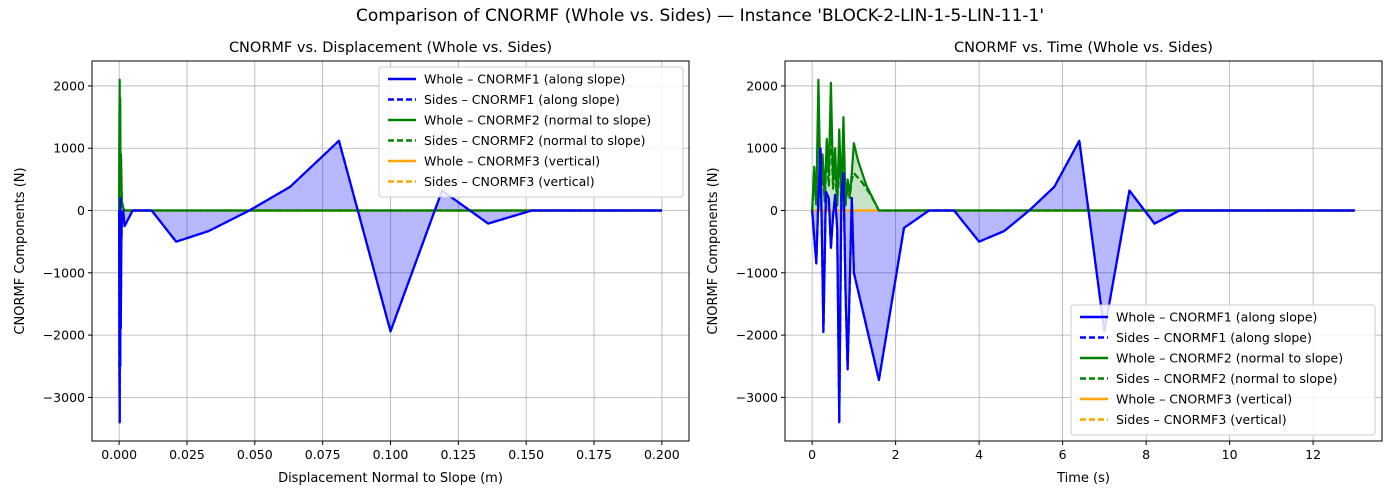 The image size is (1400, 500). What do you see at coordinates (1230, 454) in the screenshot?
I see `x-tick-label: 10` at bounding box center [1230, 454].